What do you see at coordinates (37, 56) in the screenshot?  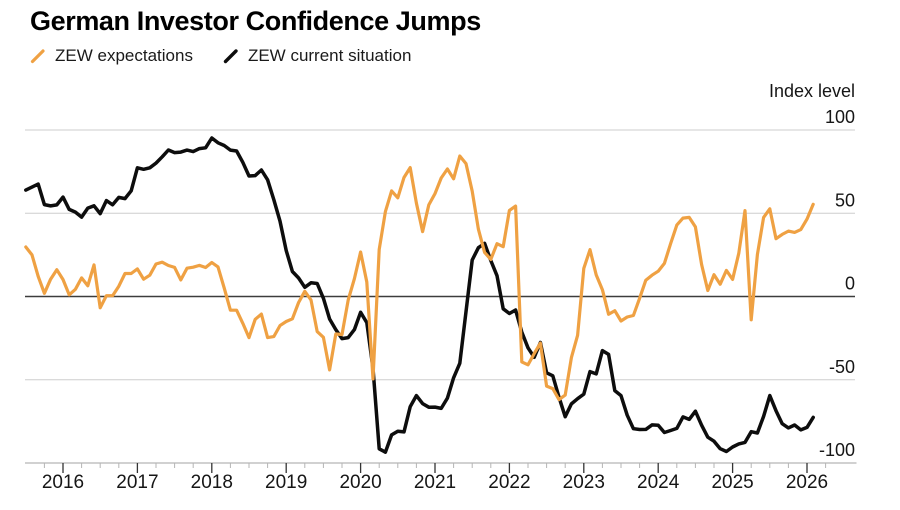 I see `orange-slash-icon` at bounding box center [37, 56].